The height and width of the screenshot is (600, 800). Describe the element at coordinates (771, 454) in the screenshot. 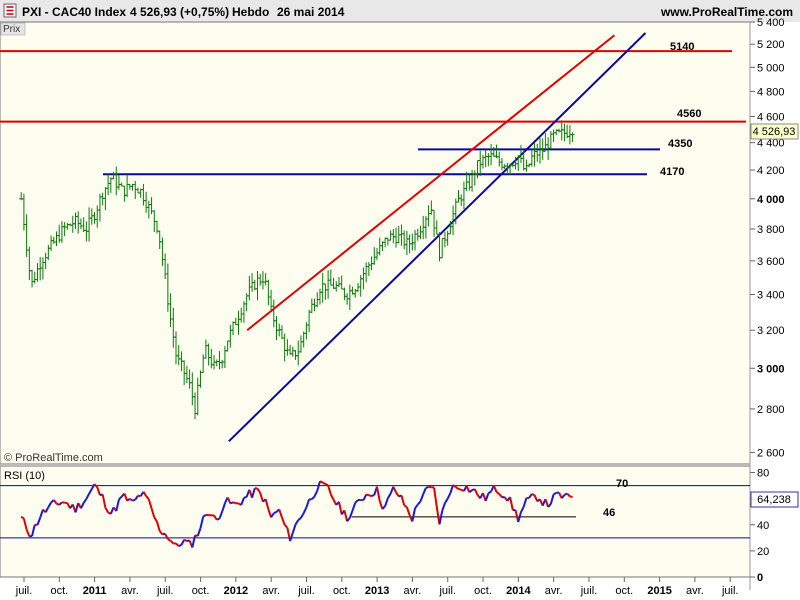

I see `price-y-tick-label: 2 600` at that location.